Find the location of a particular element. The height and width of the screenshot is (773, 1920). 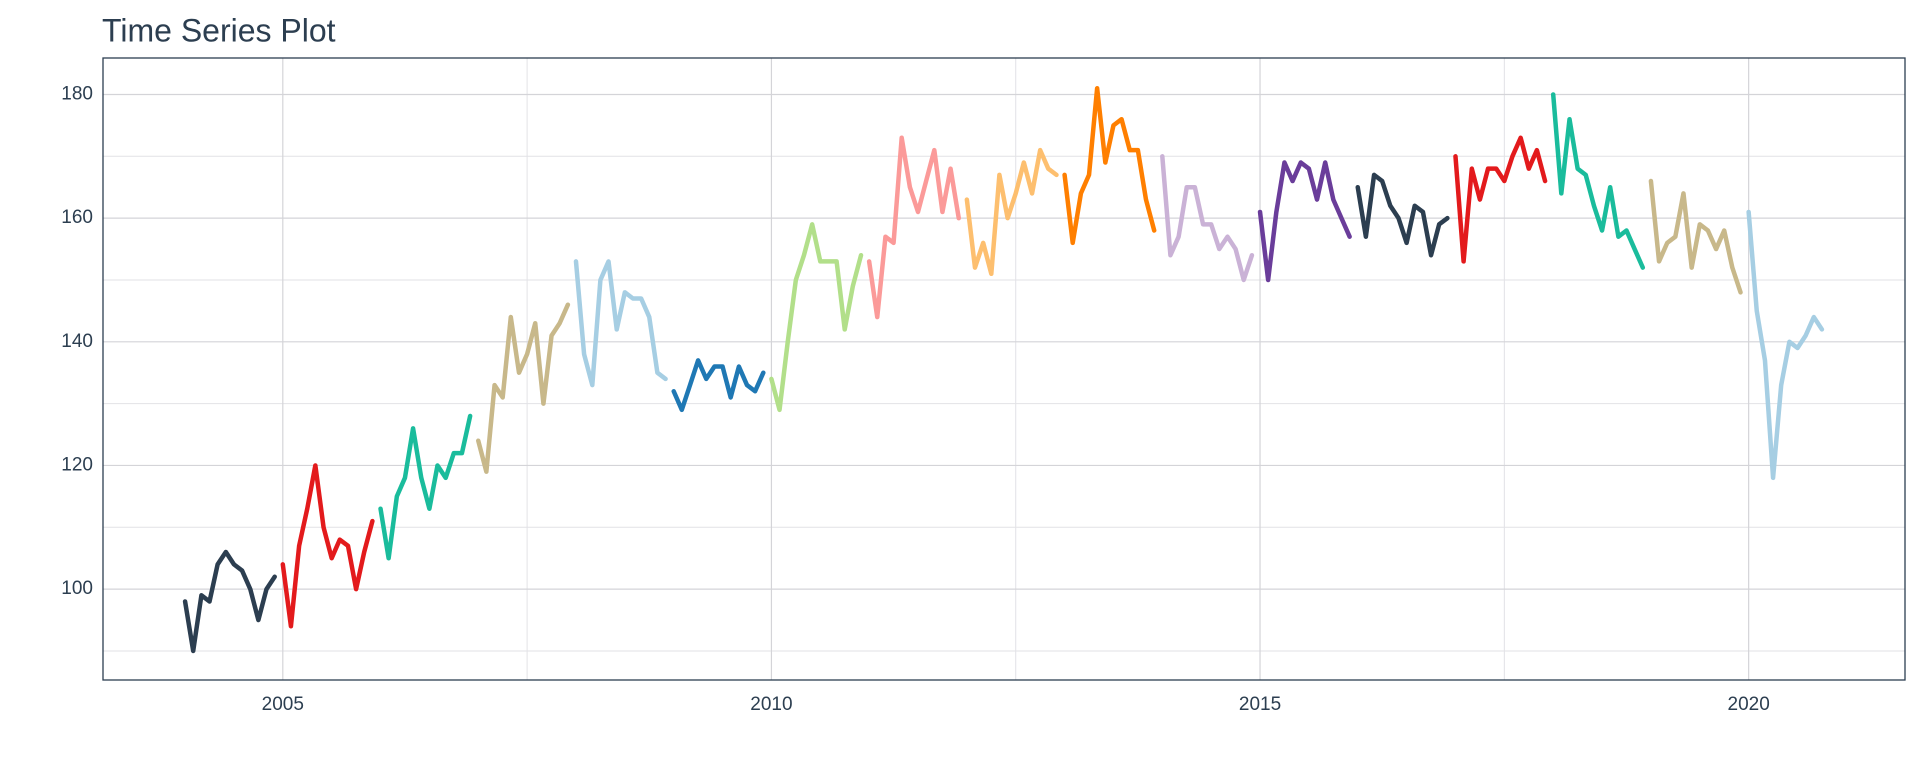

x-tick-label: 2015 is located at coordinates (1260, 704).